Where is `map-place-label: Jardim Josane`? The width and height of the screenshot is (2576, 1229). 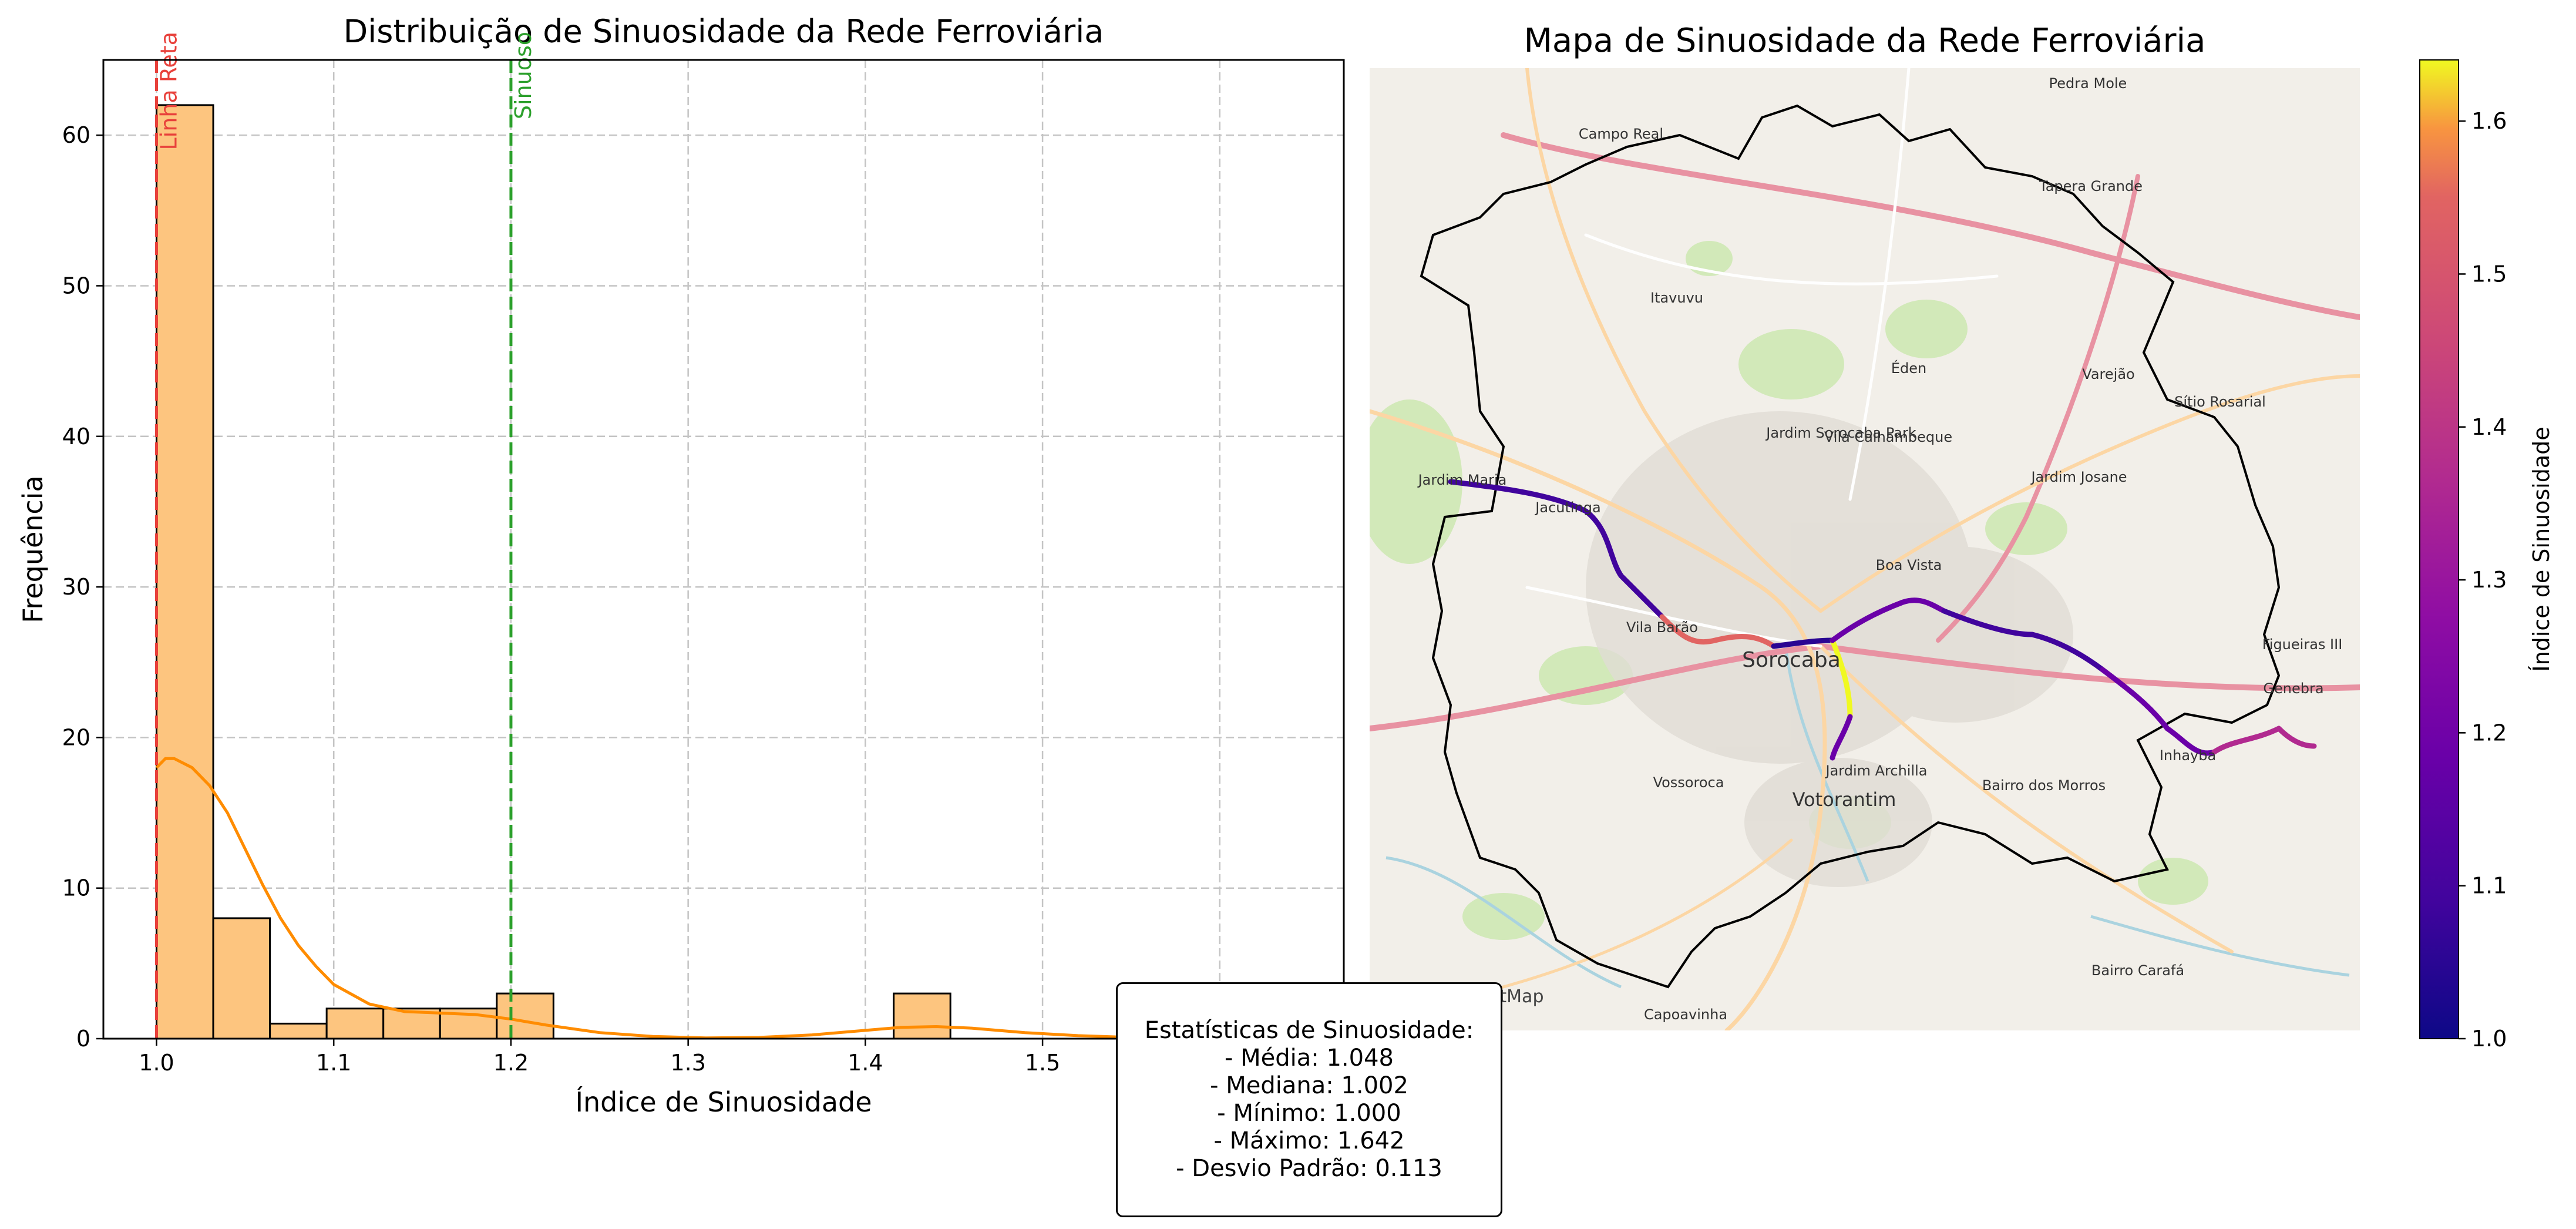 map-place-label: Jardim Josane is located at coordinates (2078, 477).